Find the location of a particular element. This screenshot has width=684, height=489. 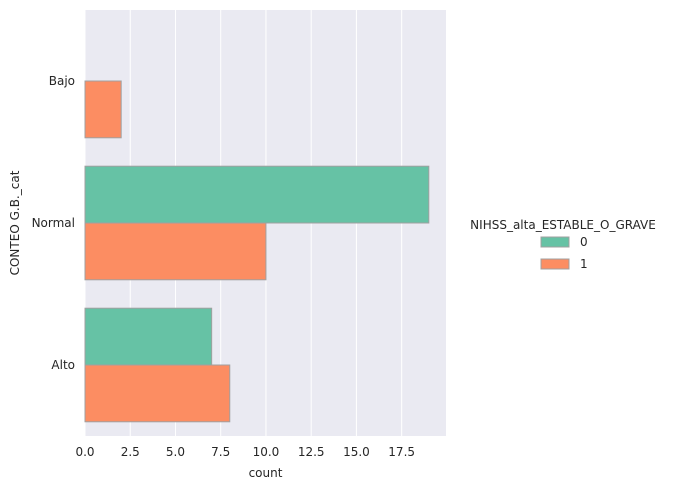

x-tick-label: 15.0 is located at coordinates (356, 452).